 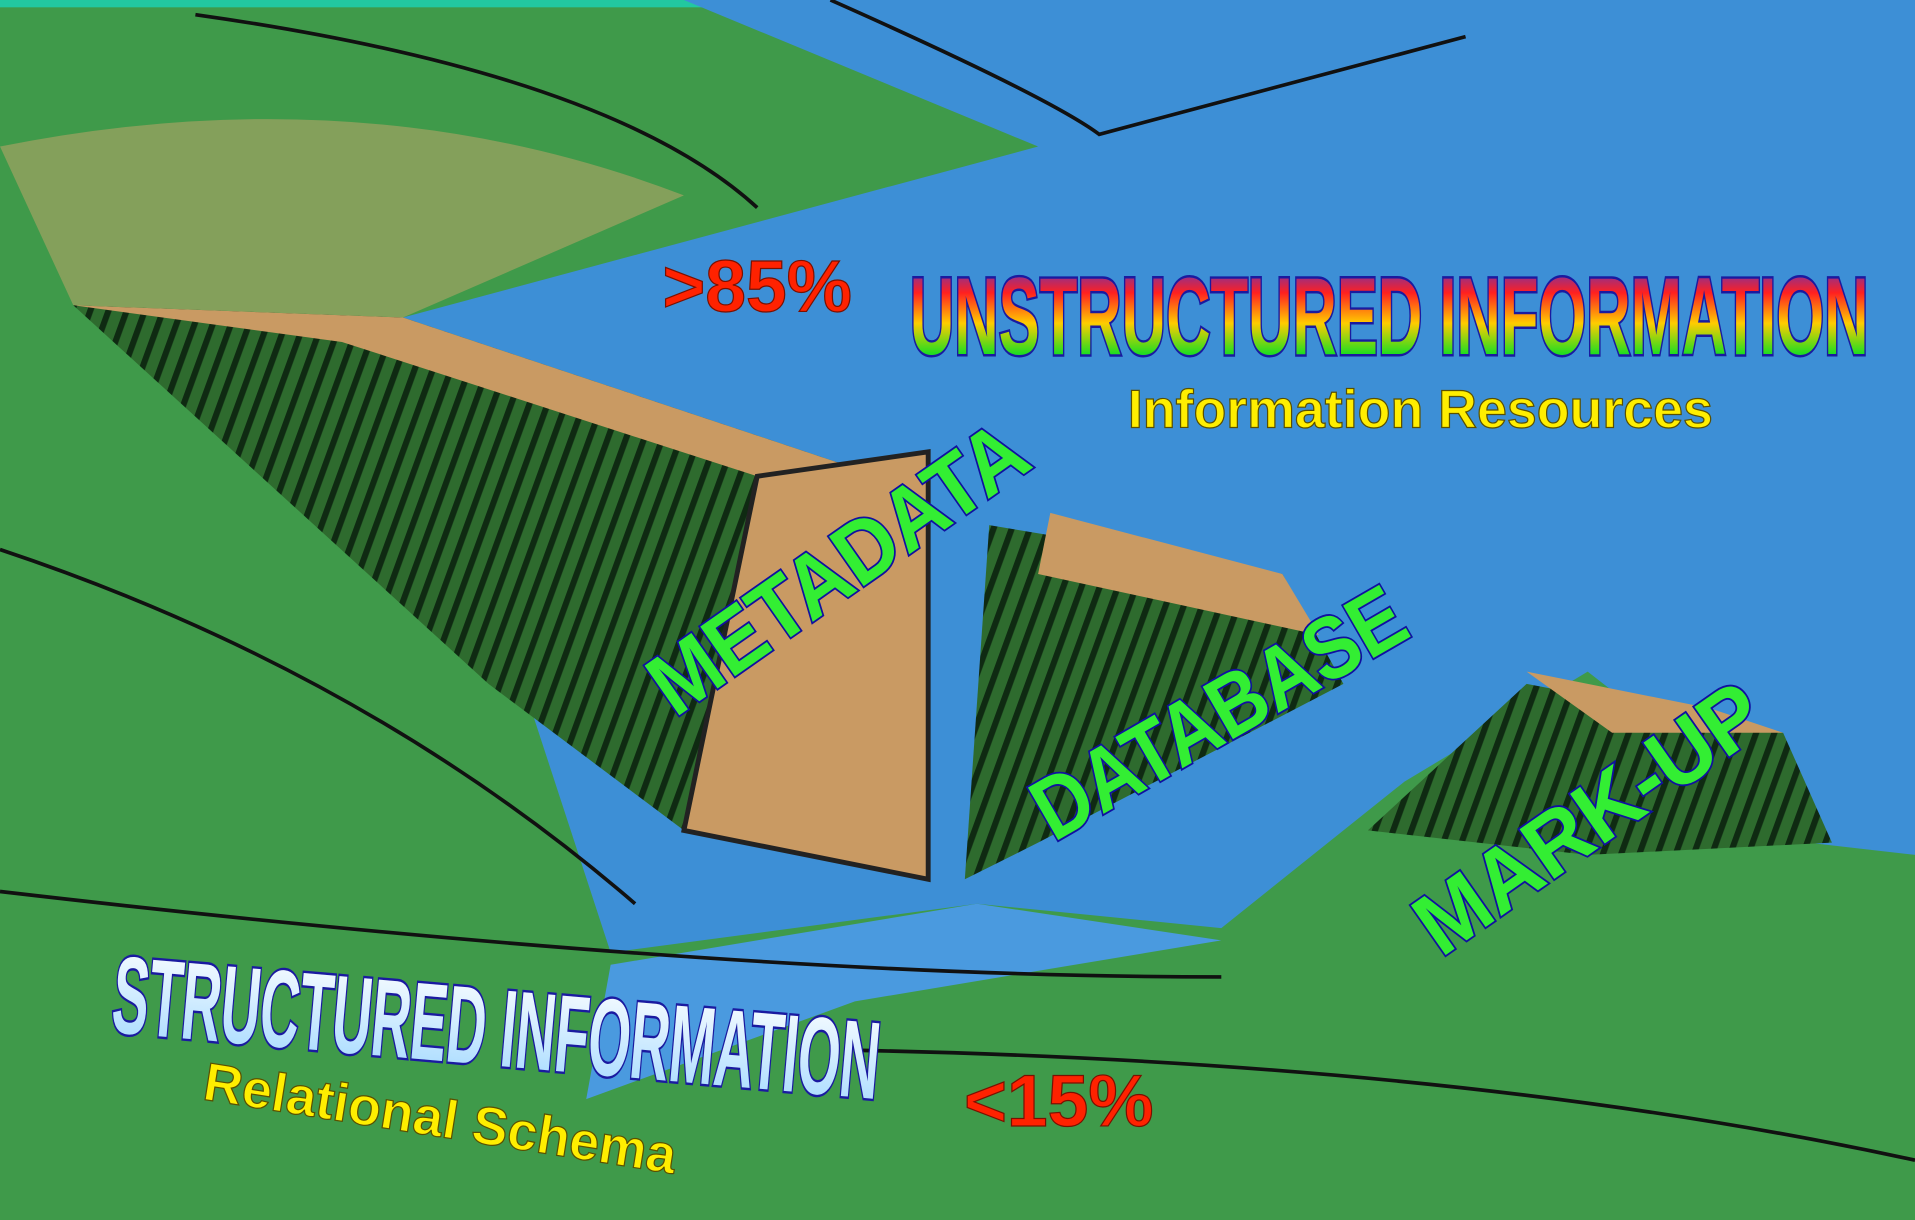 What do you see at coordinates (342, 218) in the screenshot?
I see `bank` at bounding box center [342, 218].